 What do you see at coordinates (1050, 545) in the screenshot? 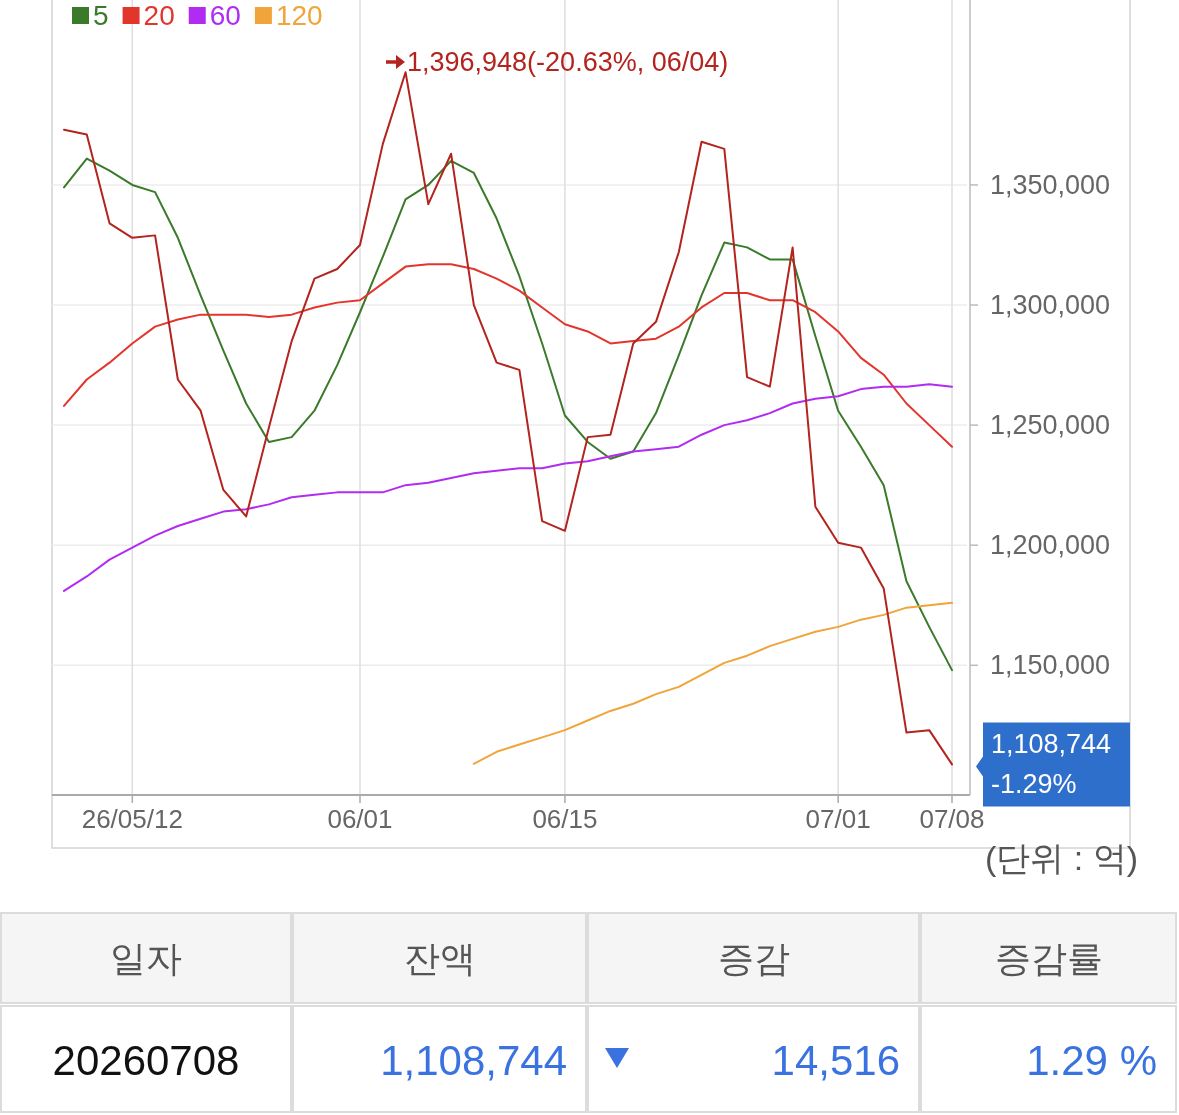
I see `y-tick-label: 1,200,000` at bounding box center [1050, 545].